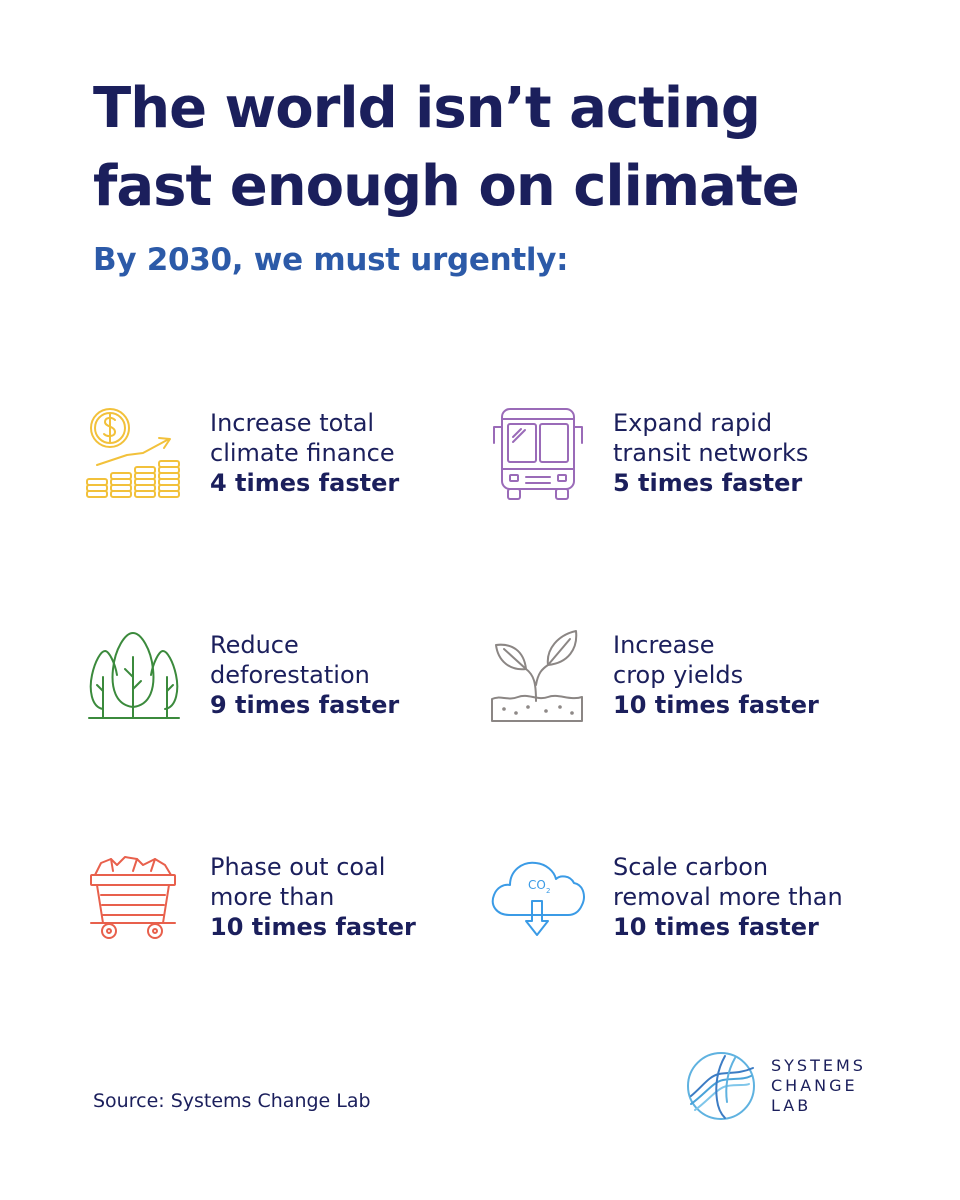 The width and height of the screenshot is (960, 1200). What do you see at coordinates (537, 885) in the screenshot?
I see `co2-label: CO` at bounding box center [537, 885].